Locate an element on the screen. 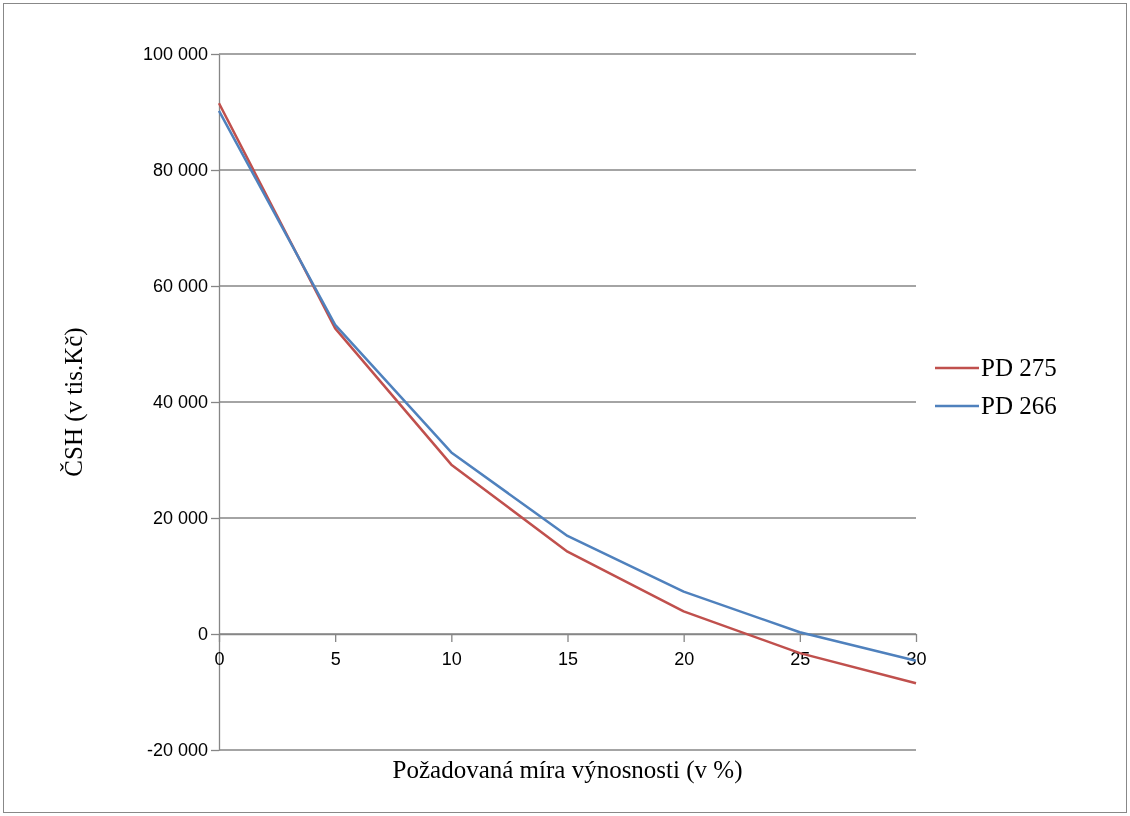 The height and width of the screenshot is (816, 1130). y-tick-label: 60 000 is located at coordinates (180, 286).